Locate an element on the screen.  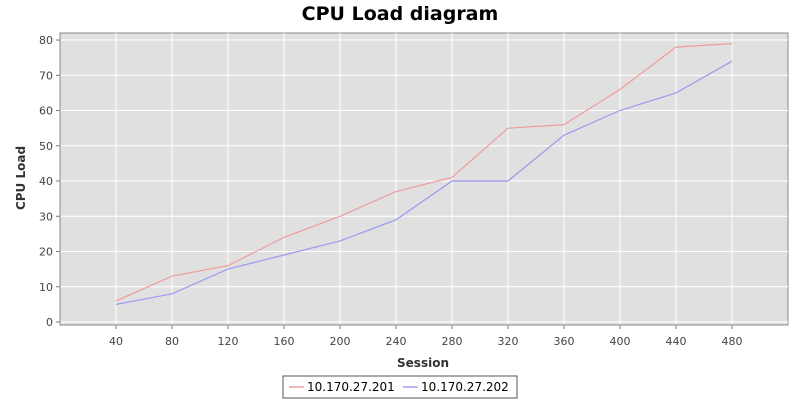
y-tick-label: 10 is located at coordinates (46, 287).